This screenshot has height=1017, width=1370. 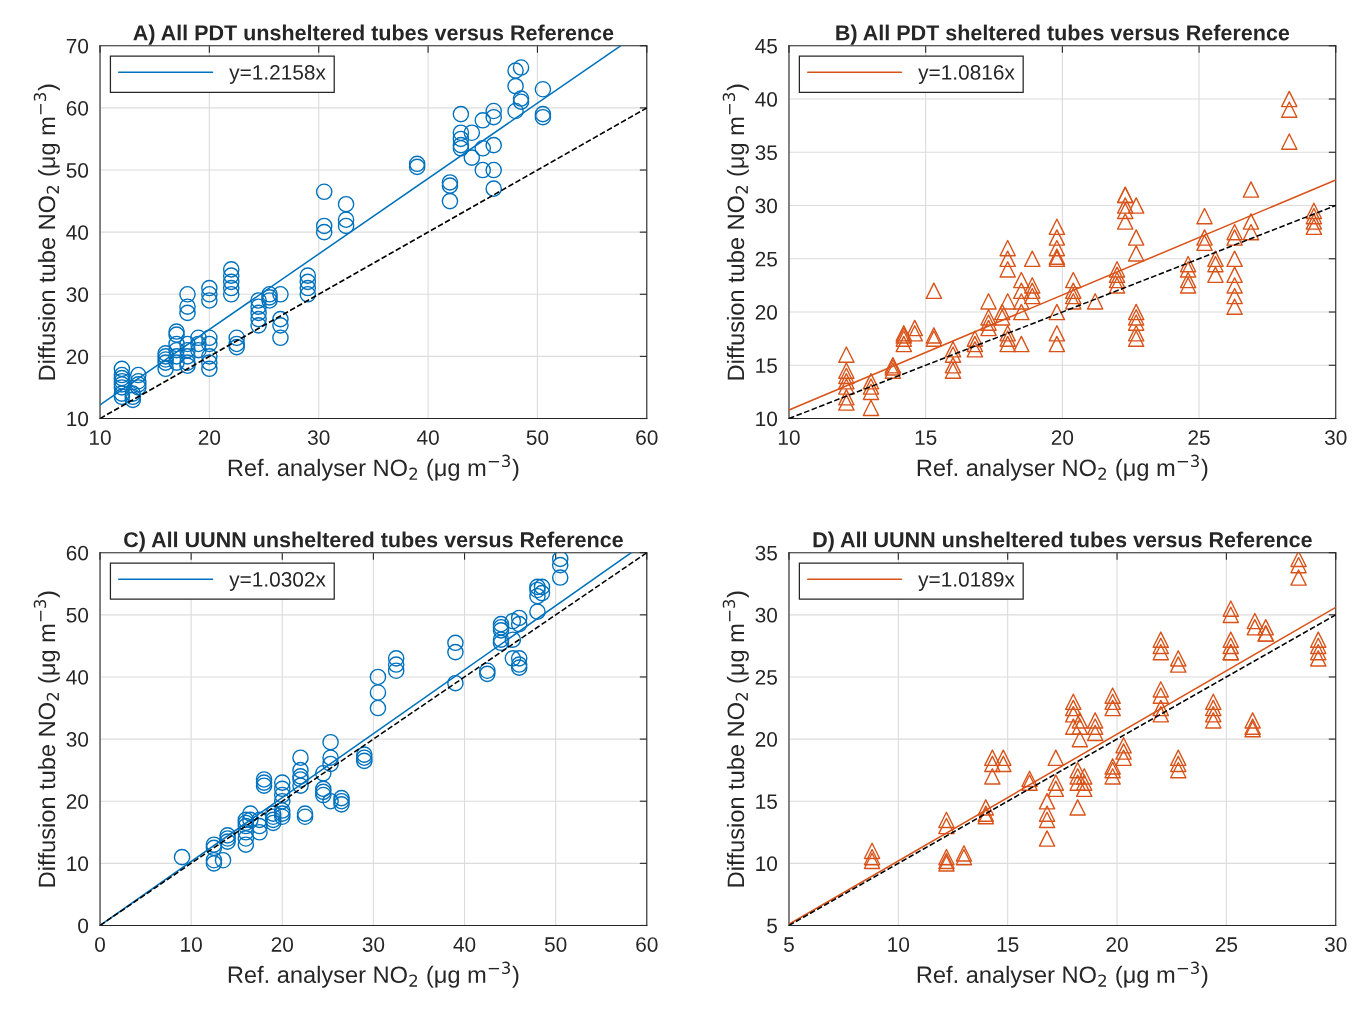 What do you see at coordinates (966, 74) in the screenshot?
I see `legend-label: y=1.0816x` at bounding box center [966, 74].